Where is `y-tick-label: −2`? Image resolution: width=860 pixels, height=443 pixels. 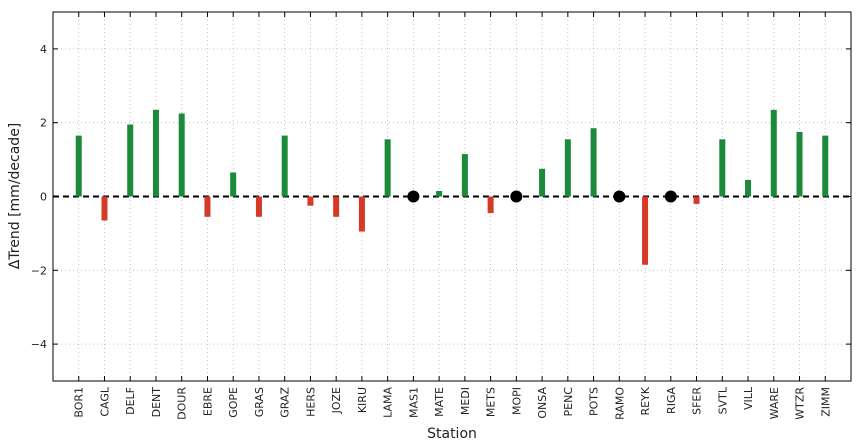
y-tick-label: −2 is located at coordinates (39, 270).